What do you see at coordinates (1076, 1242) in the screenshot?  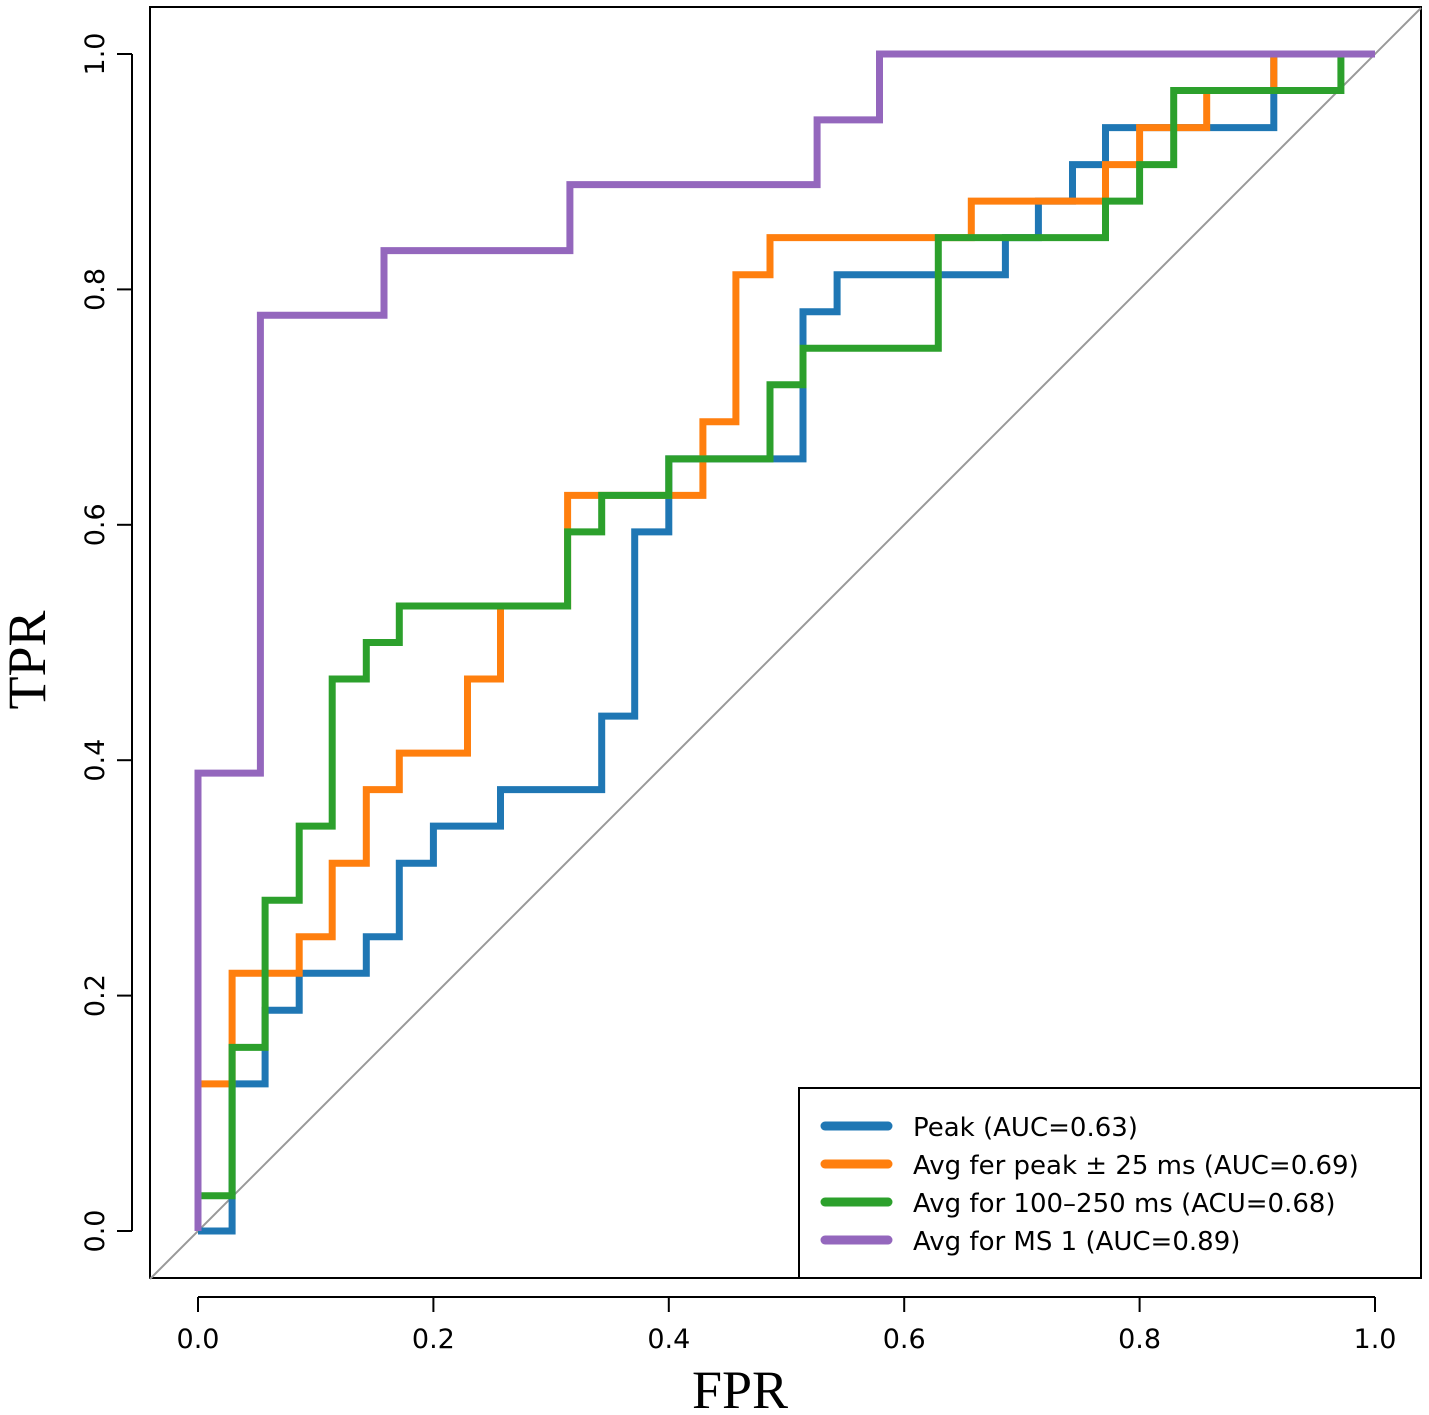 I see `legend-label-4: Avg for MS 1 (AUC=0.89)` at bounding box center [1076, 1242].